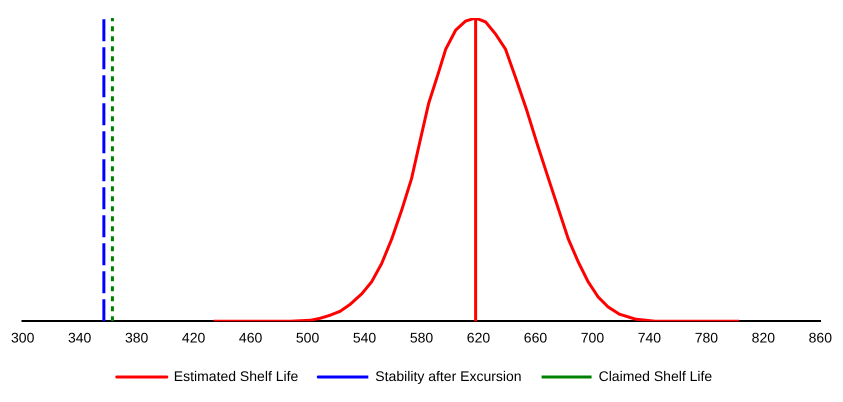 This screenshot has height=402, width=843. I want to click on x-tick-label: 660, so click(536, 337).